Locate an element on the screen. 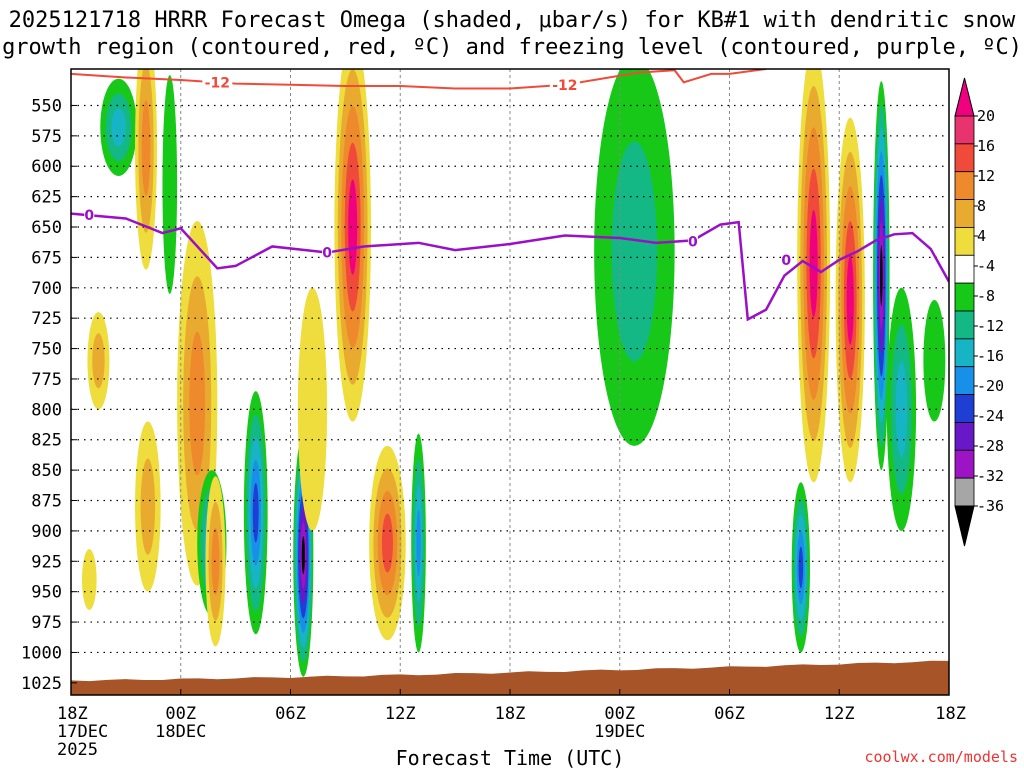 This screenshot has height=768, width=1024. colorbar-label: -8 is located at coordinates (986, 296).